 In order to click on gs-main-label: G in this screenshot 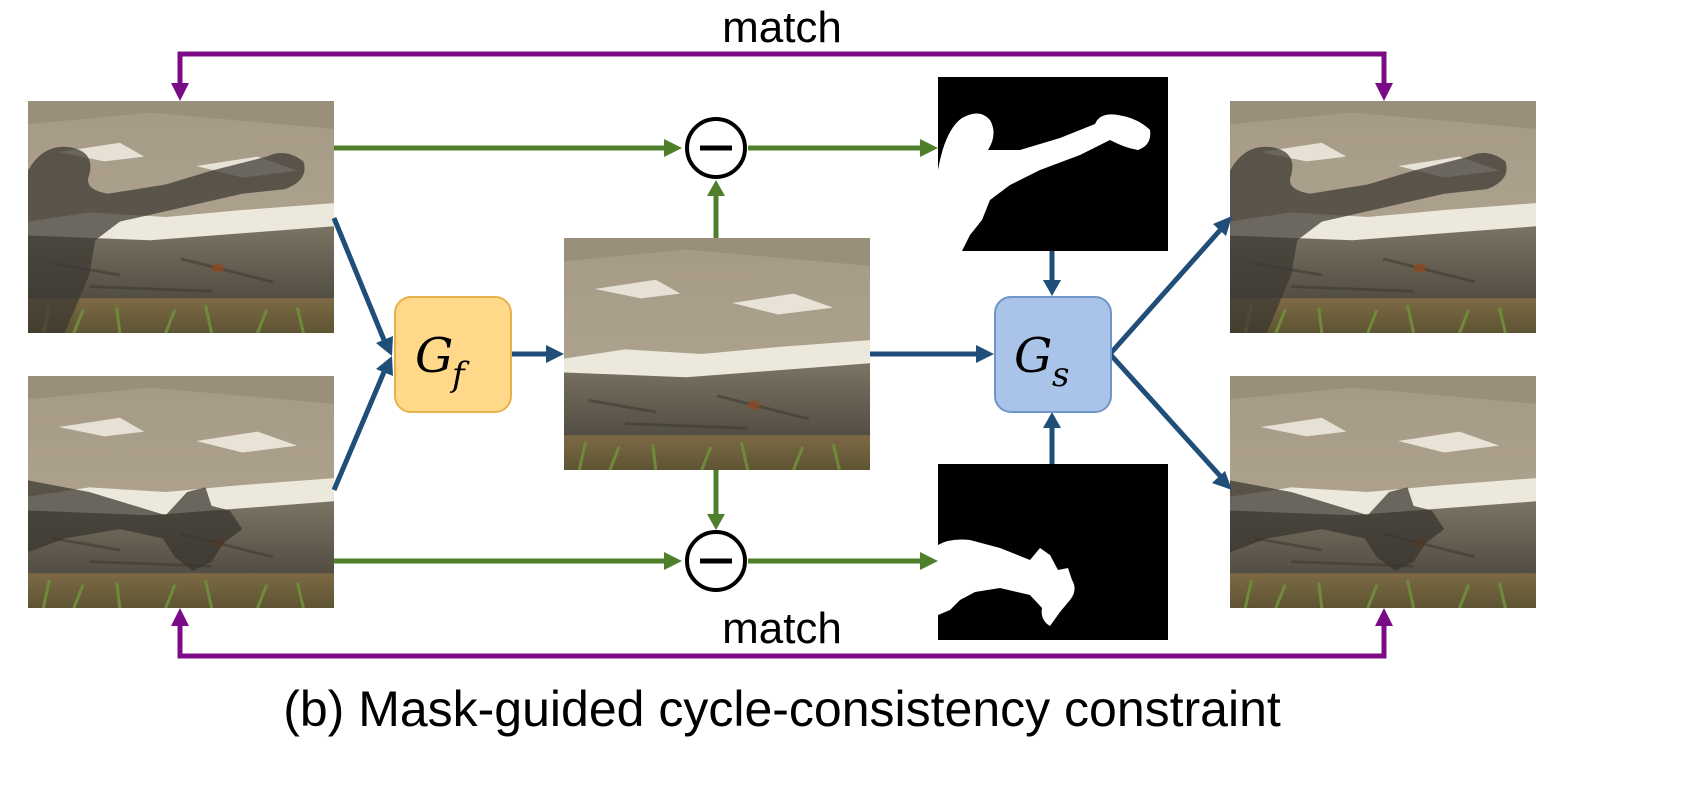, I will do `click(1033, 356)`.